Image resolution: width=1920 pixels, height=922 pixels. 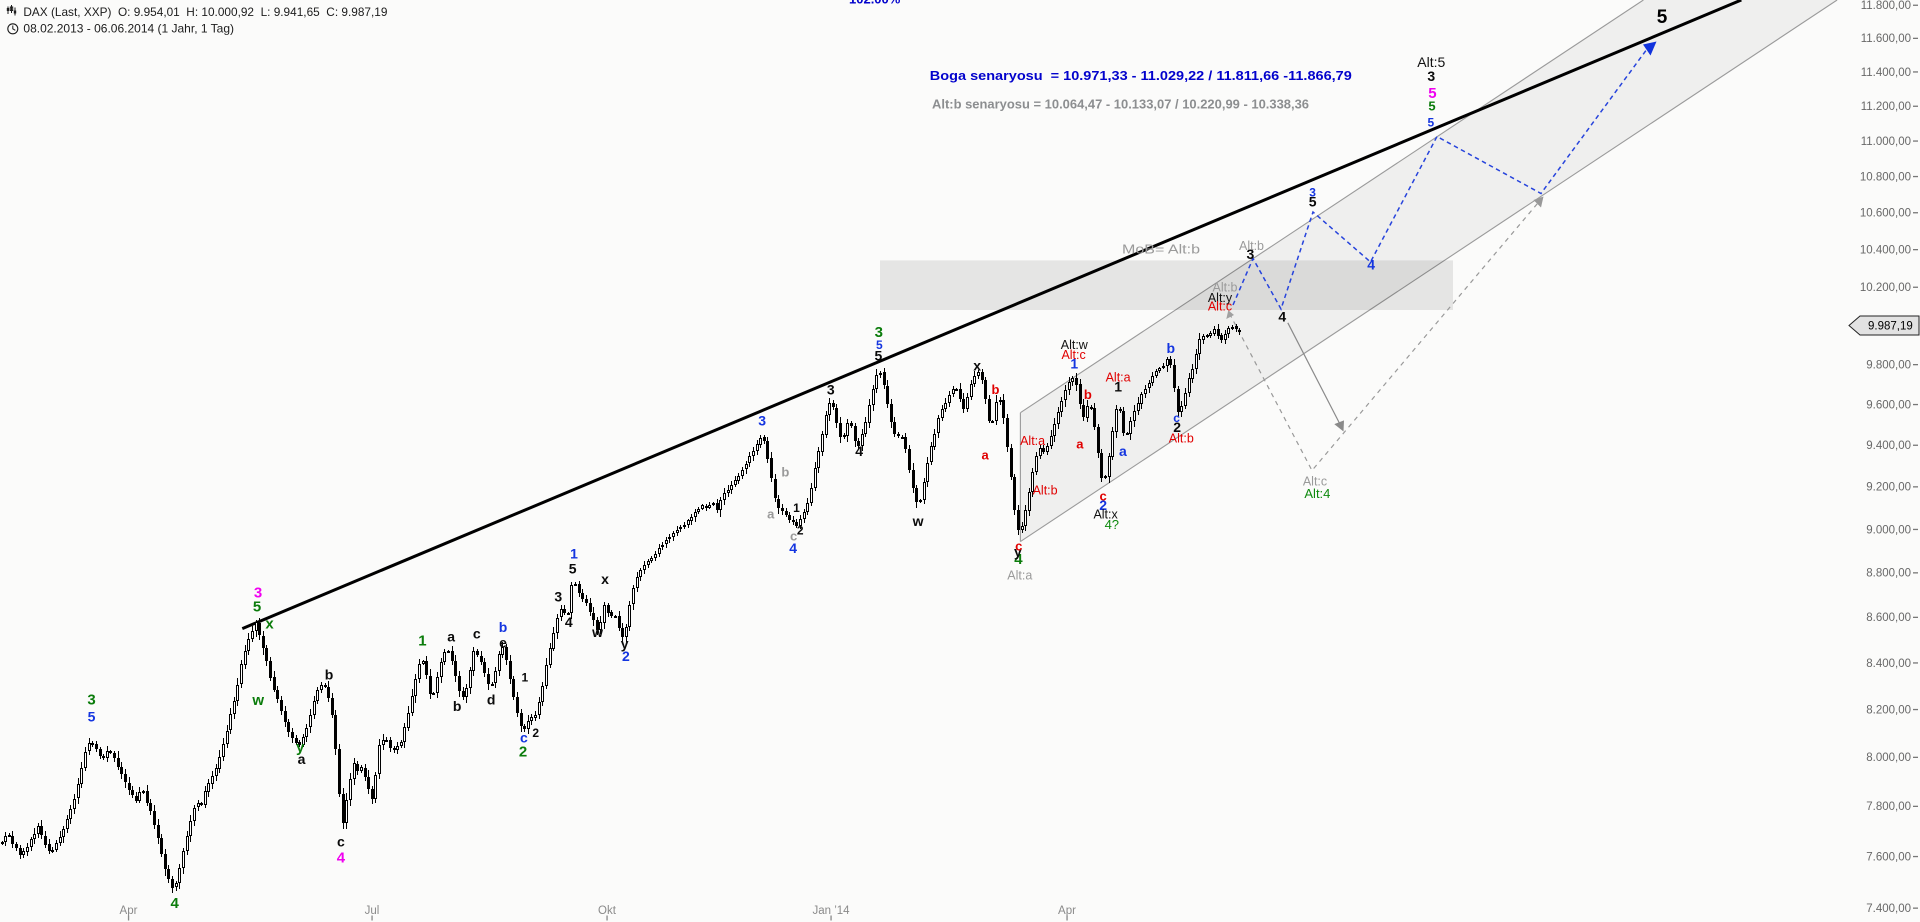 I want to click on svg-text: MoB= Alt:b, so click(x=1161, y=250).